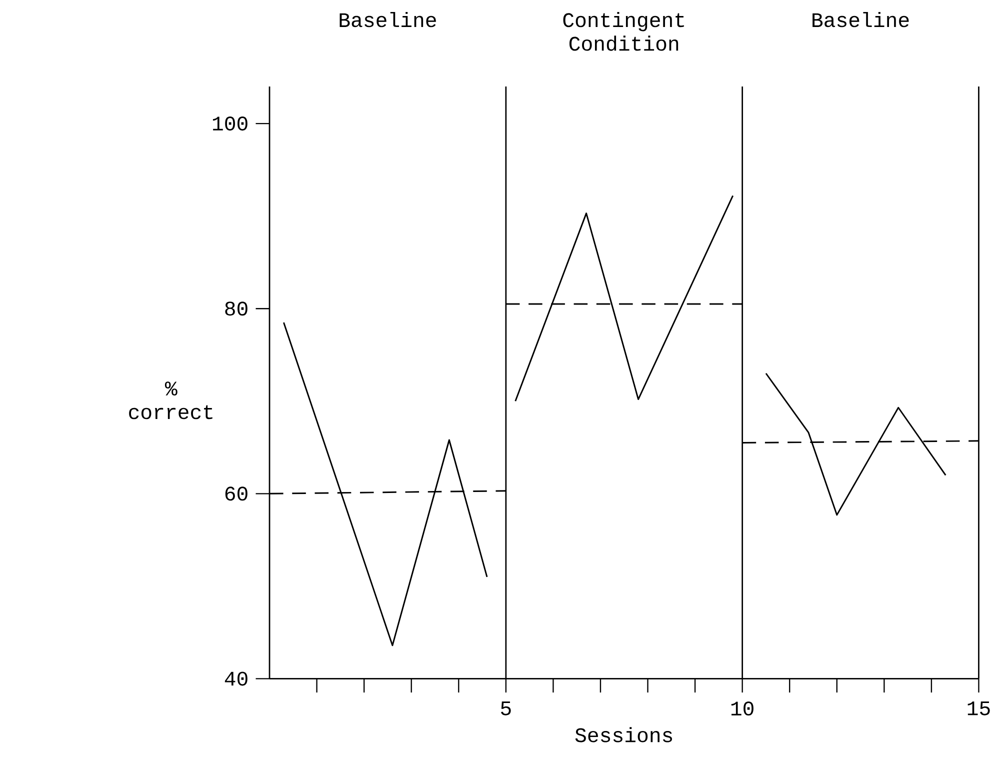 This screenshot has width=998, height=763. I want to click on x-tick-label: 15, so click(979, 708).